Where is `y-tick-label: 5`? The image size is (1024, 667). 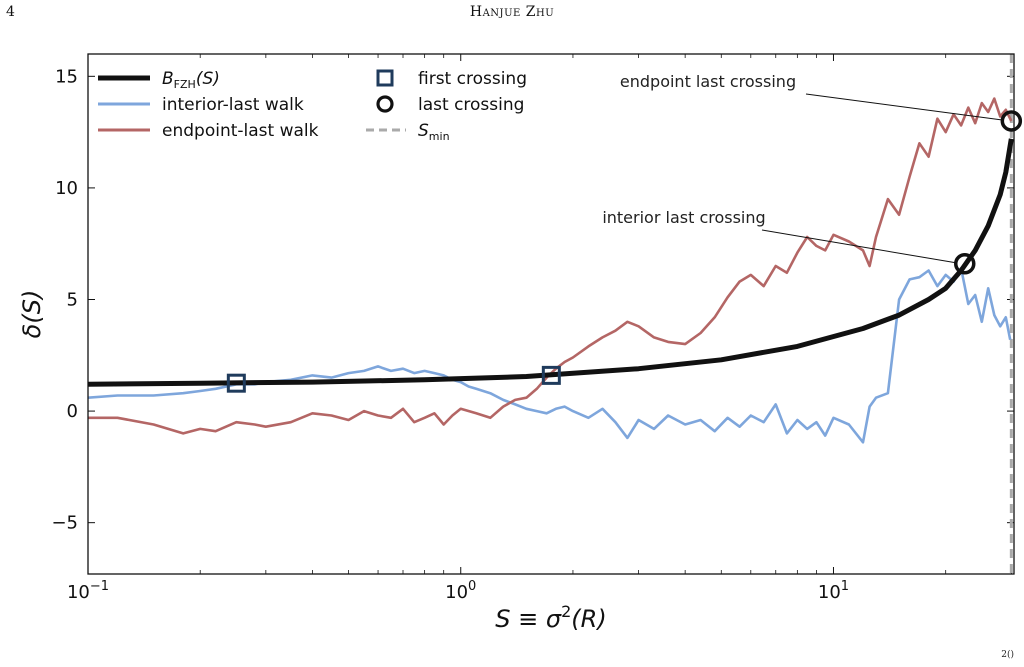
y-tick-label: 5 is located at coordinates (72, 299).